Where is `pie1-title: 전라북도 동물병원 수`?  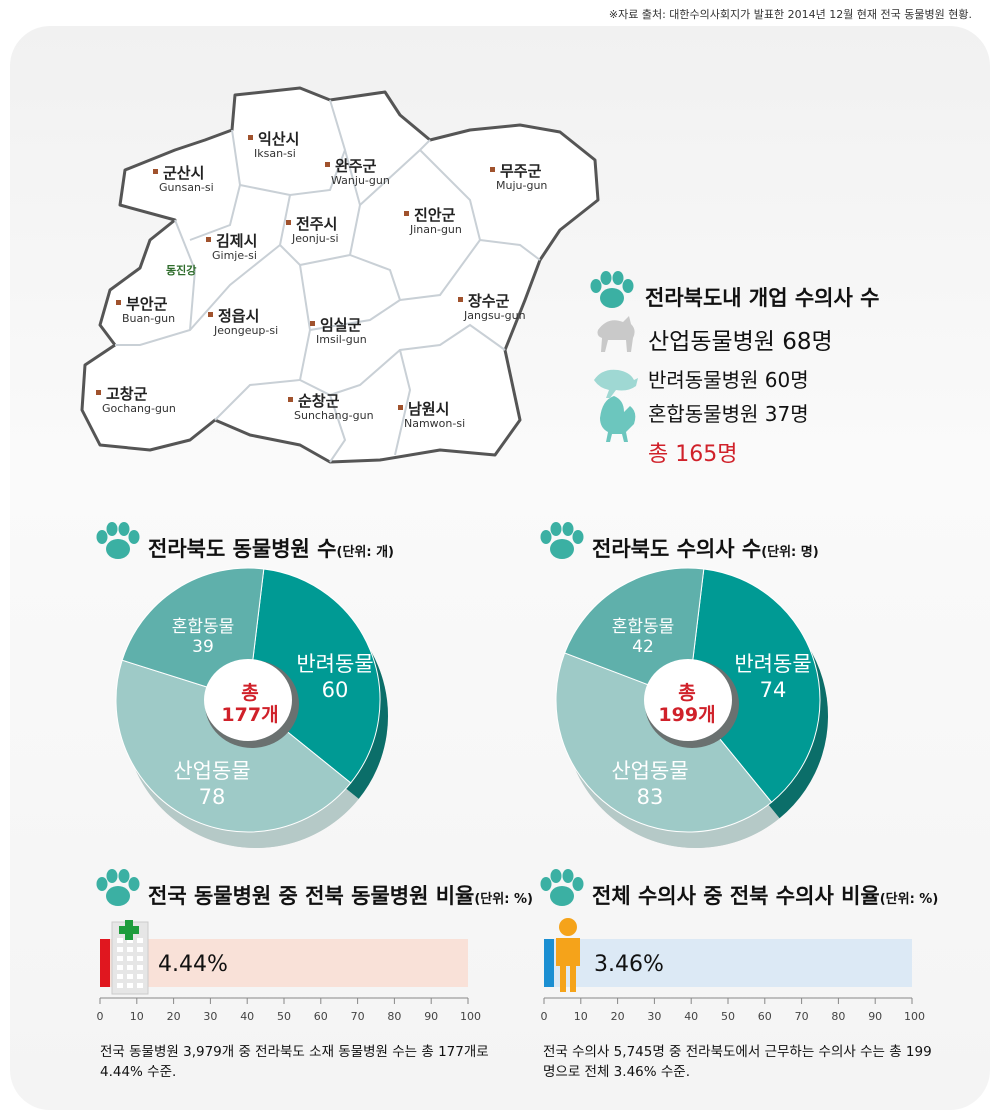
pie1-title: 전라북도 동물병원 수 is located at coordinates (242, 549).